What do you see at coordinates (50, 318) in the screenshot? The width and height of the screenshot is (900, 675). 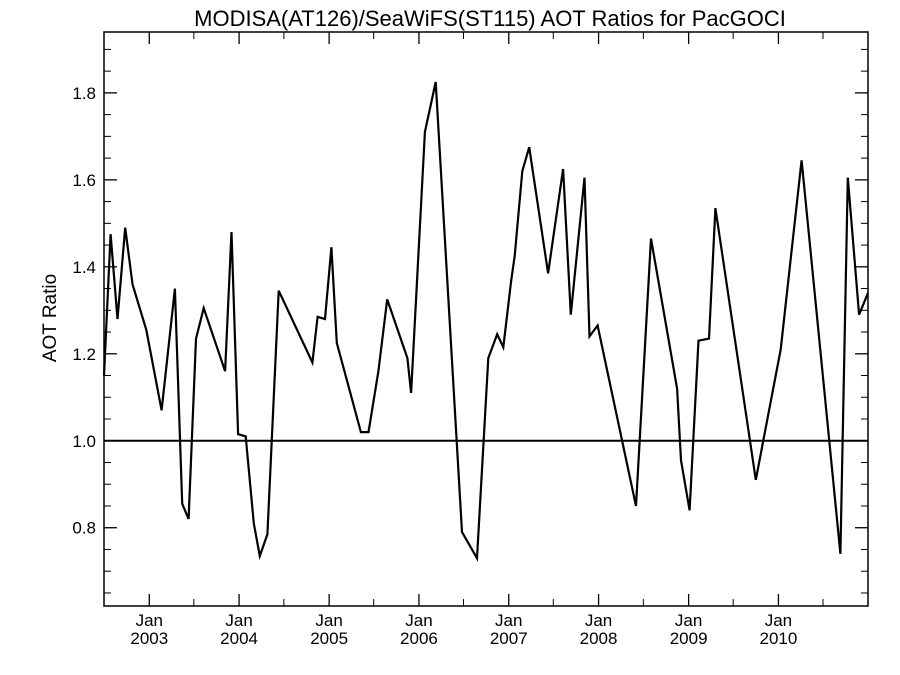 I see `y-axis-label: AOT Ratio` at bounding box center [50, 318].